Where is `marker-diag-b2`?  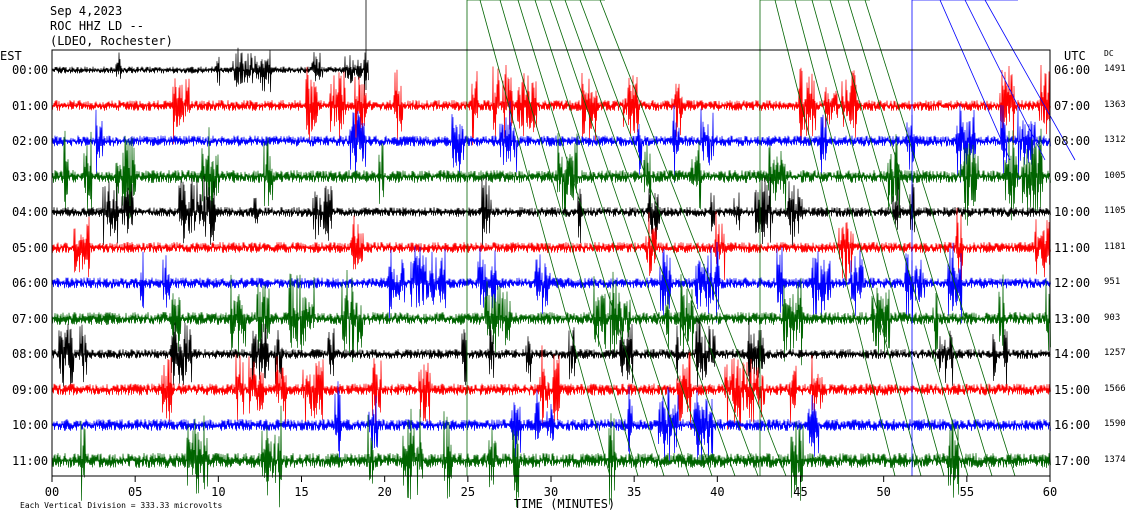 marker-diag-b2 is located at coordinates (878, 238).